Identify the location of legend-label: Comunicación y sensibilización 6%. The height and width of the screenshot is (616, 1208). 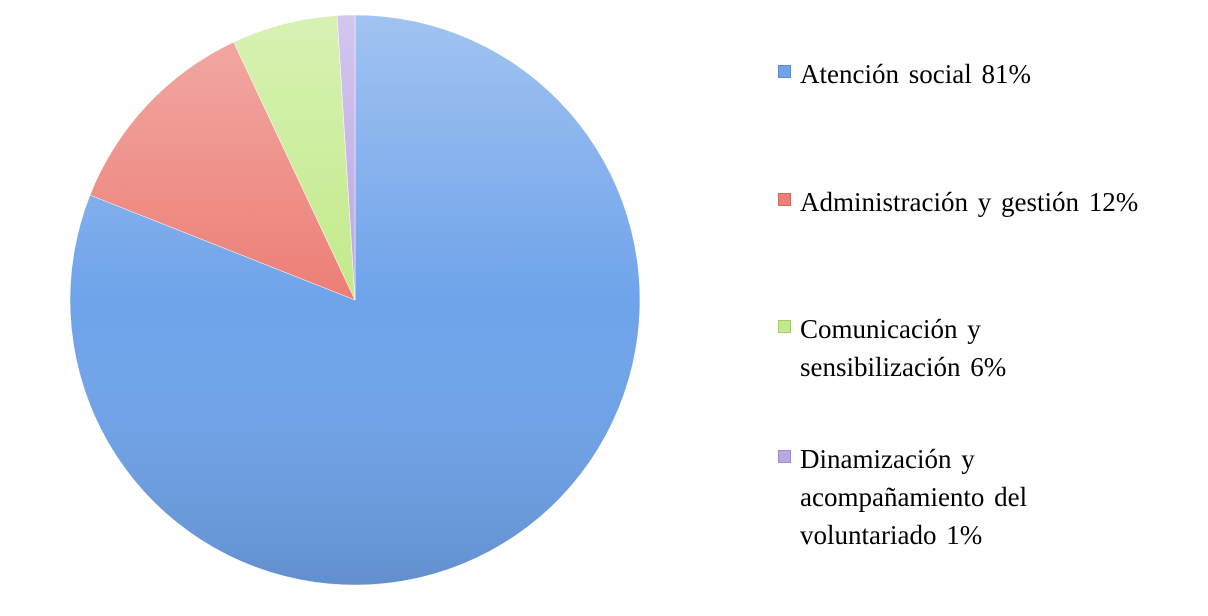
(903, 348).